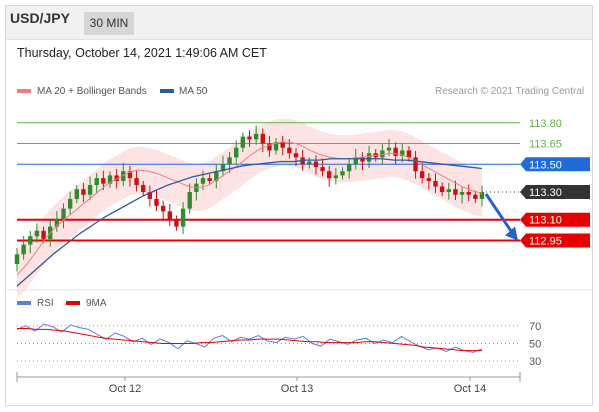 The image size is (599, 412). What do you see at coordinates (40, 18) in the screenshot?
I see `currency-pair-title: USD/JPY` at bounding box center [40, 18].